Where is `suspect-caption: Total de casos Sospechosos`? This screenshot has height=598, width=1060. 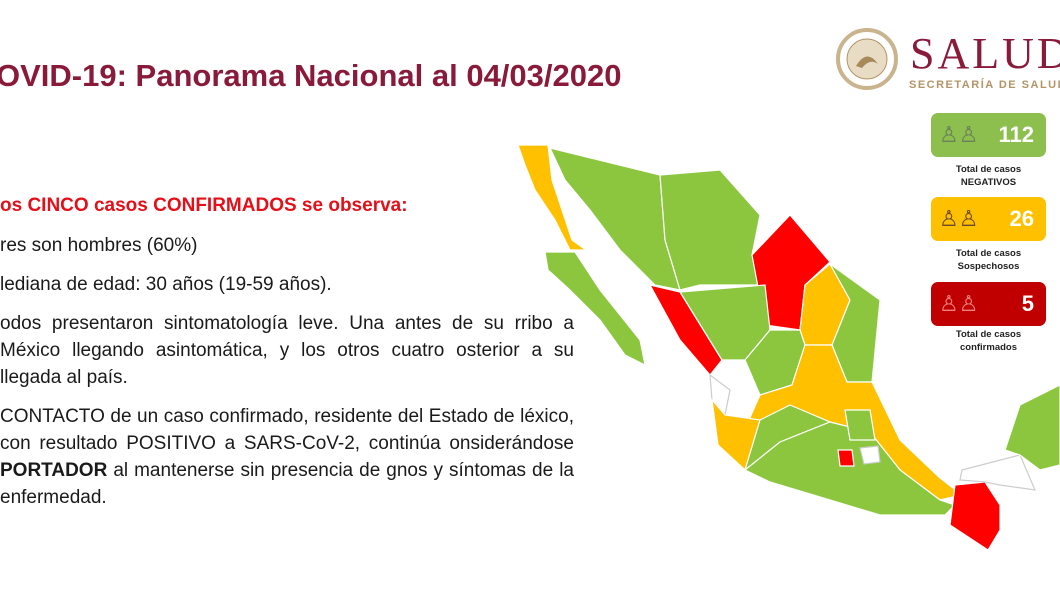
suspect-caption: Total de casos Sospechosos is located at coordinates (988, 260).